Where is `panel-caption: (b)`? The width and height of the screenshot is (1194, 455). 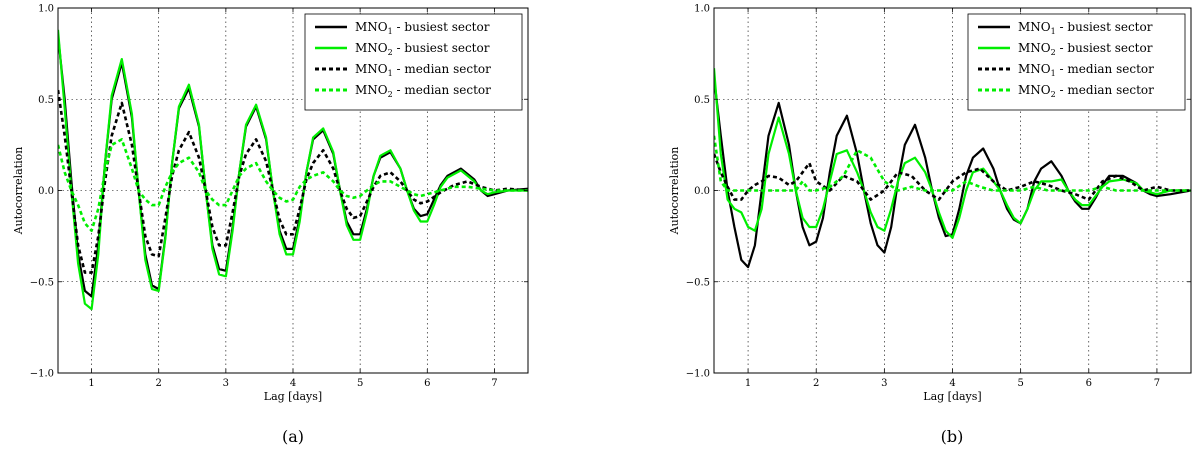 panel-caption: (b) is located at coordinates (952, 436).